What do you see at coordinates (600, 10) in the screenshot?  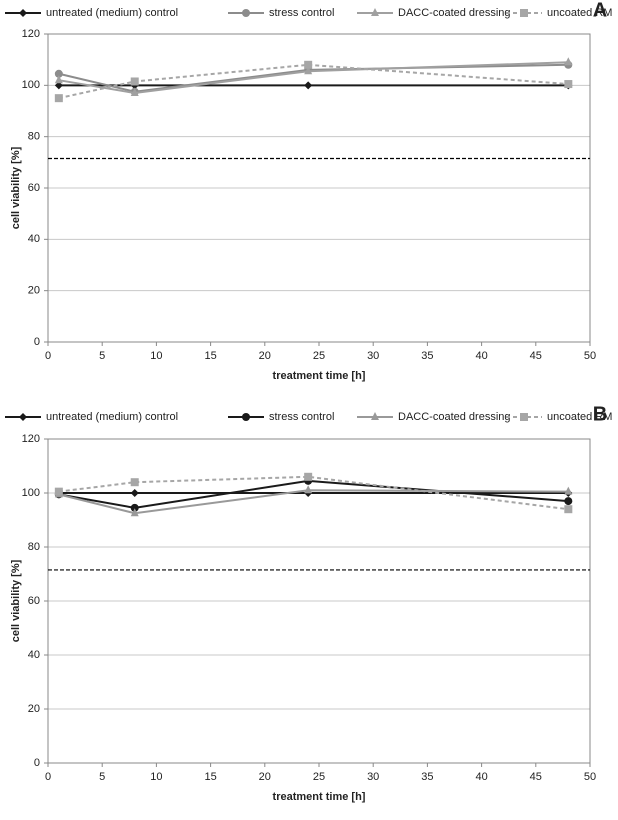 I see `panel-label: A` at bounding box center [600, 10].